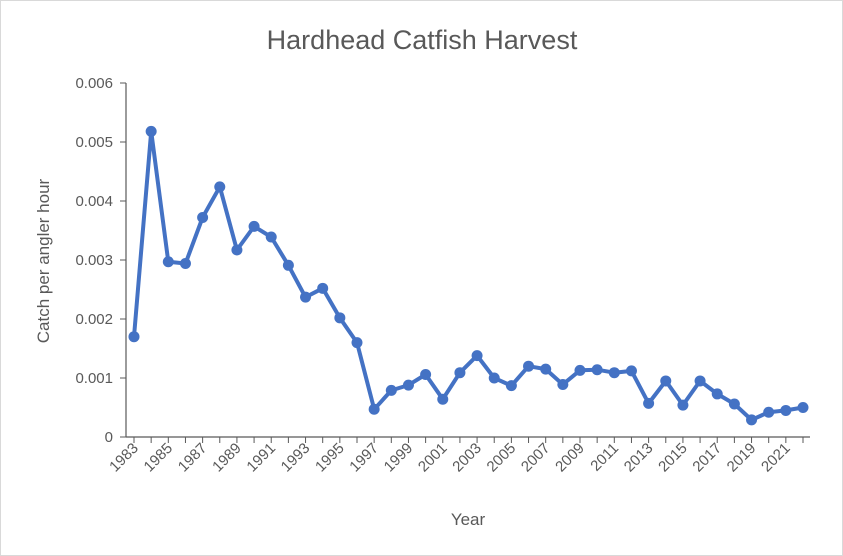  What do you see at coordinates (433, 458) in the screenshot?
I see `x-tick-label: 2001` at bounding box center [433, 458].